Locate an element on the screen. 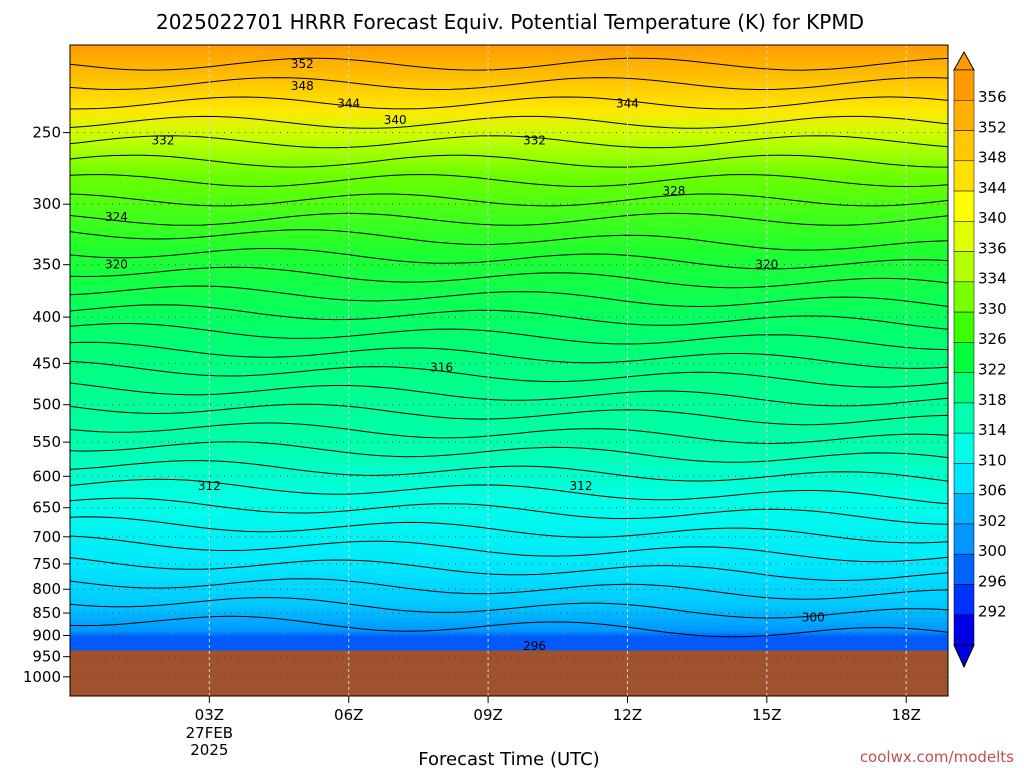  colorbar-tick-label: 344 is located at coordinates (992, 188).